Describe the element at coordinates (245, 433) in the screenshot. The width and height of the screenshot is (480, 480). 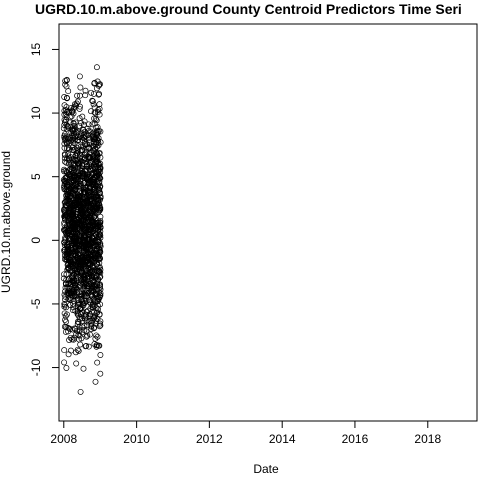
I see `x-axis: 2008 2010 2012 2014 2016 2018` at that location.